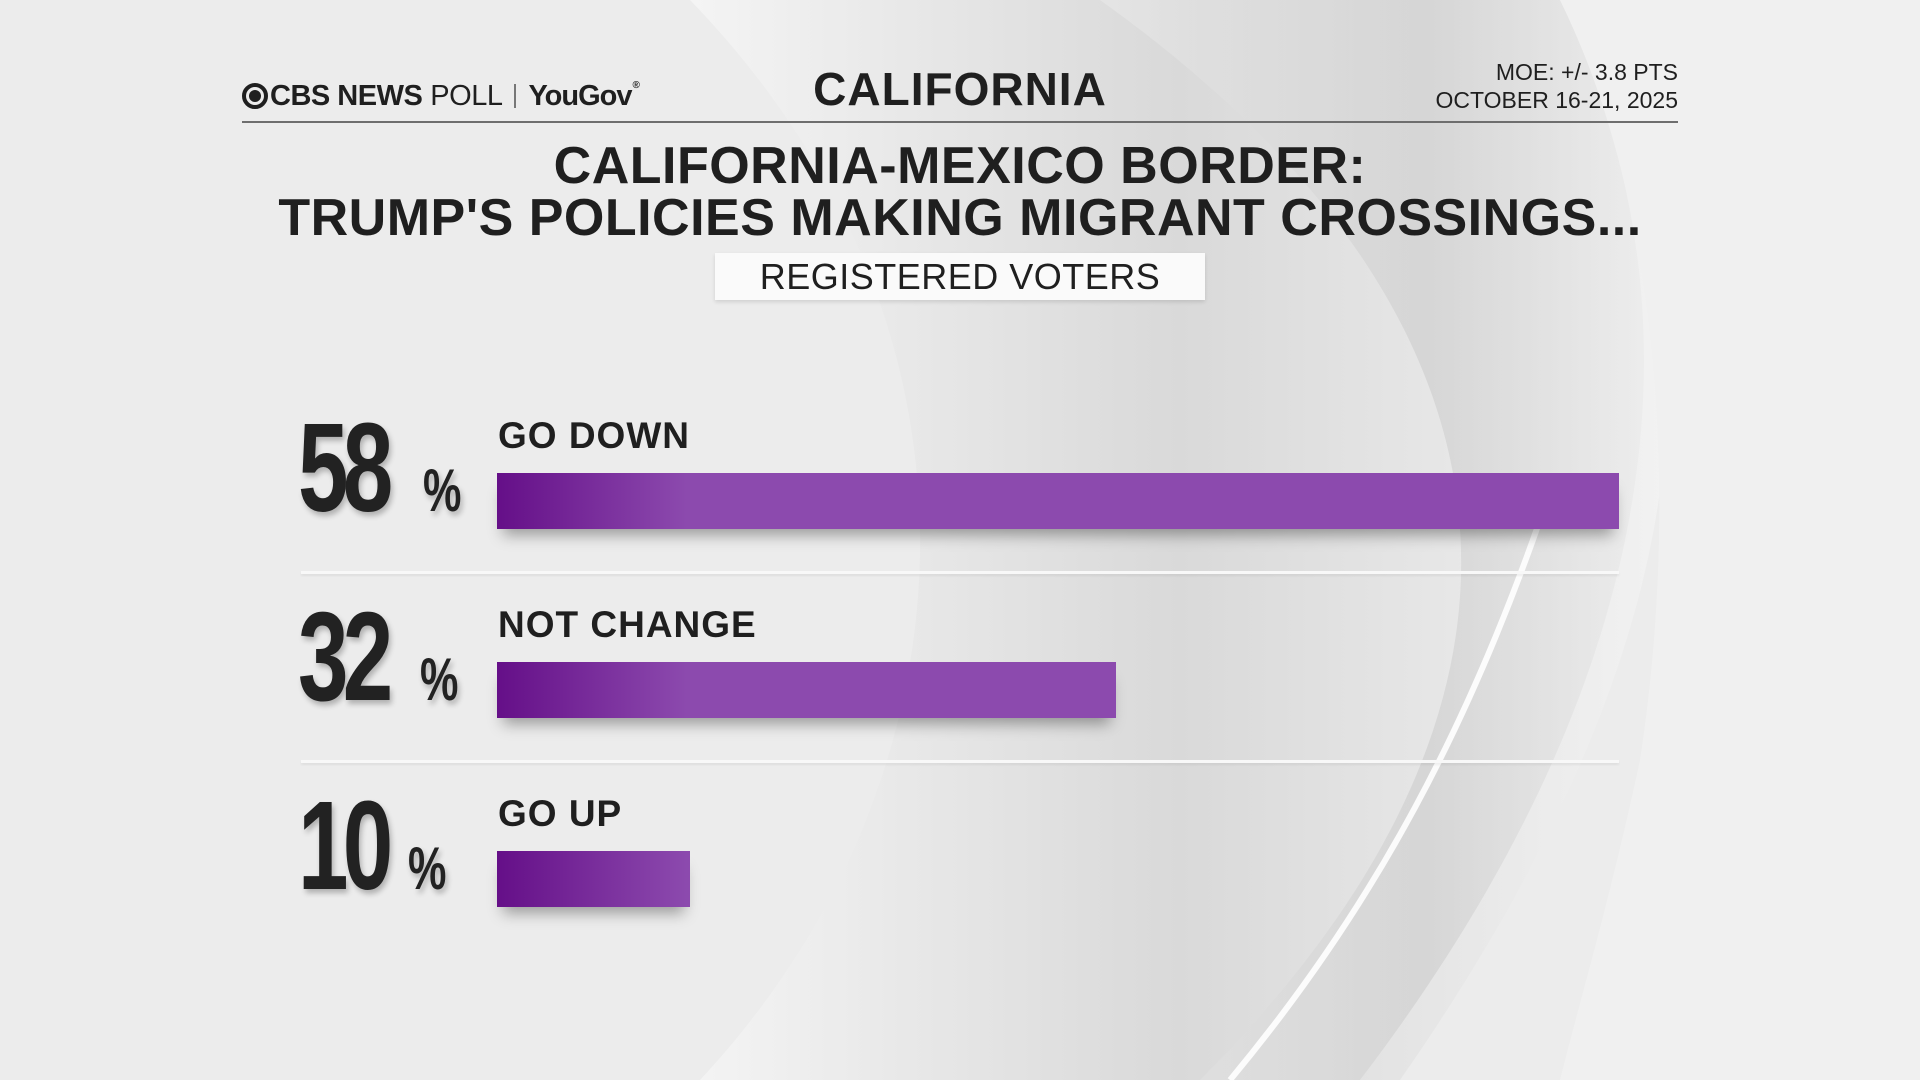 This screenshot has height=1080, width=1920. I want to click on logo-separator, so click(515, 96).